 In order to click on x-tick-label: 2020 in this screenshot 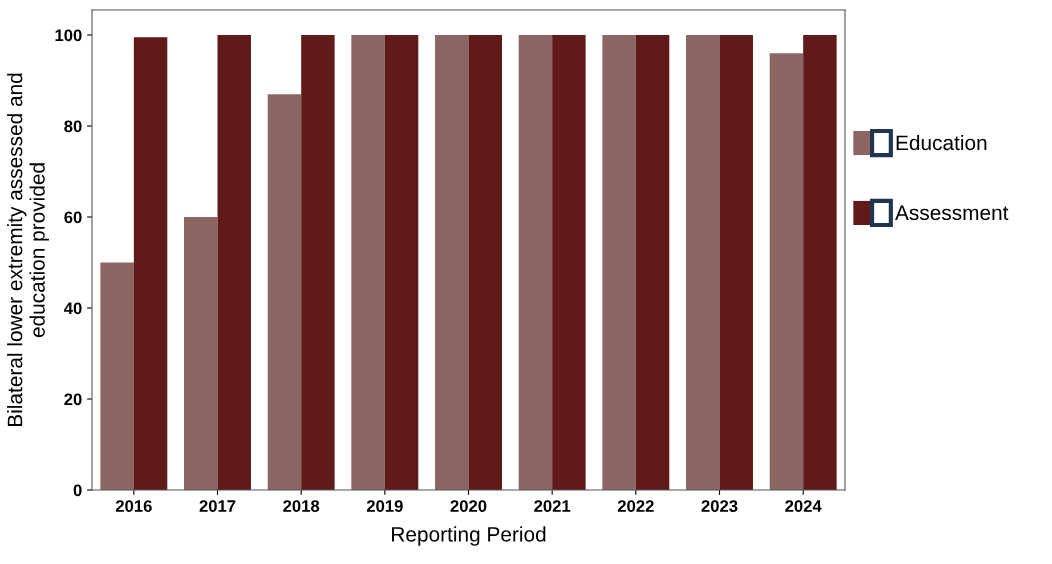, I will do `click(468, 506)`.